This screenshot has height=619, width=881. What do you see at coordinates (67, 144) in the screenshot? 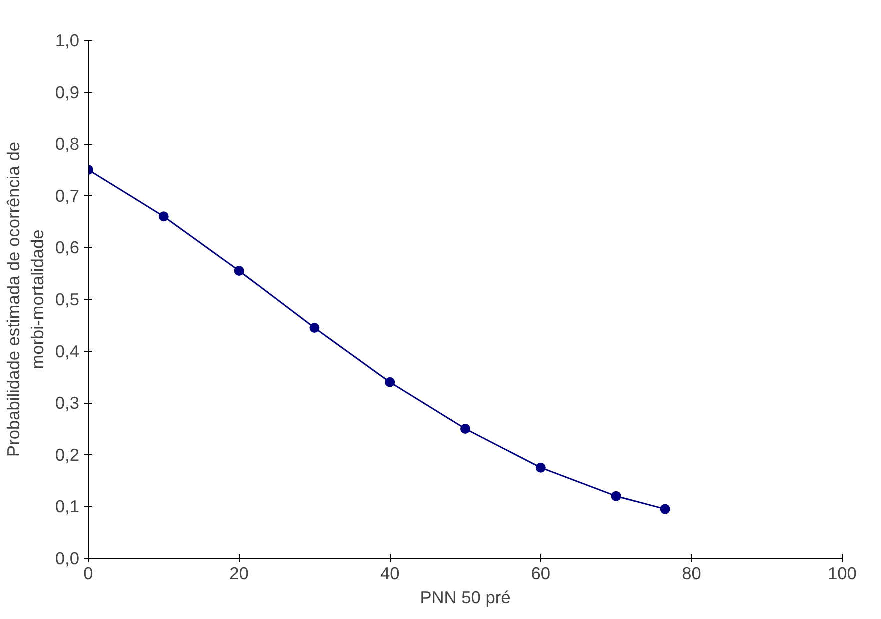
I see `y-tick-label: 0,8` at bounding box center [67, 144].